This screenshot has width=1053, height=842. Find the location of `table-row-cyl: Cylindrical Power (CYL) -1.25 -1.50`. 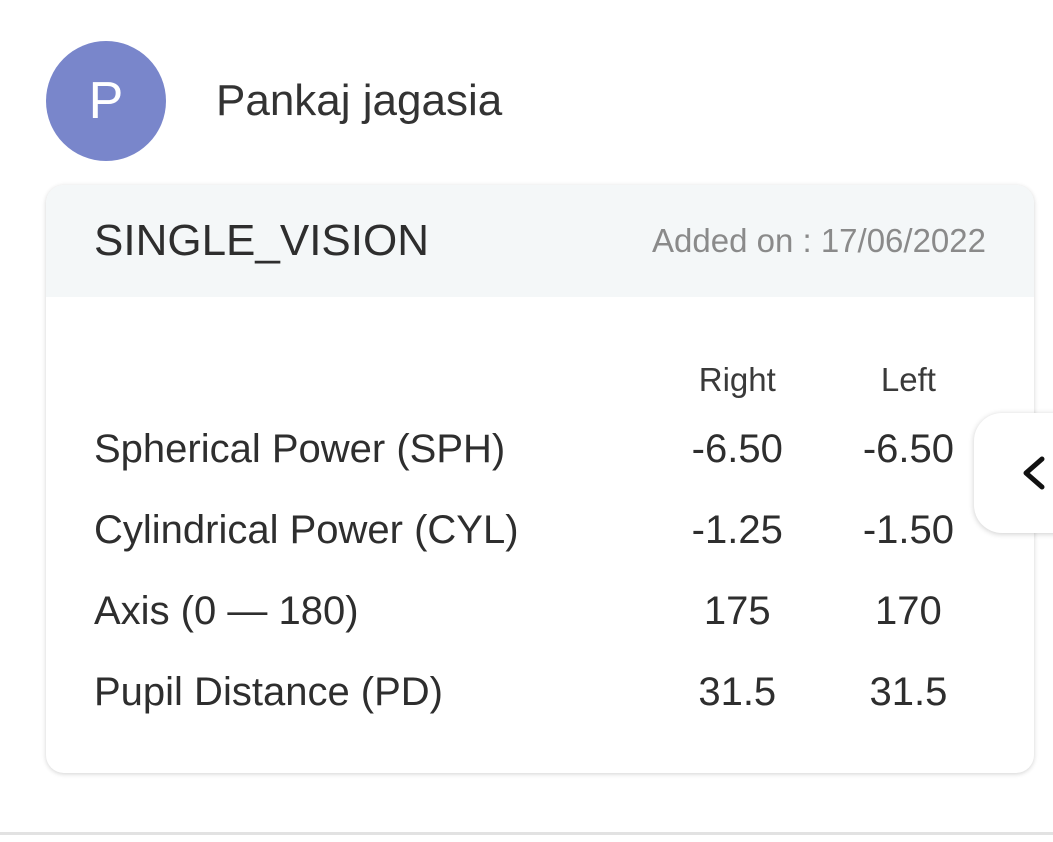

table-row-cyl: Cylindrical Power (CYL) -1.25 -1.50 is located at coordinates (544, 530).